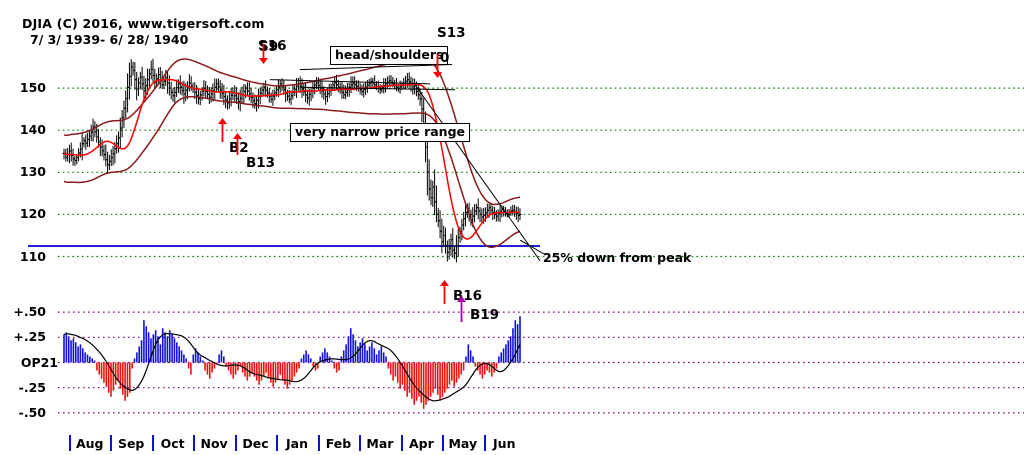 Image resolution: width=1024 pixels, height=455 pixels. What do you see at coordinates (109, 39) in the screenshot?
I see `chart-date-range: 7/ 3/ 1939- 6/ 28/ 1940` at bounding box center [109, 39].